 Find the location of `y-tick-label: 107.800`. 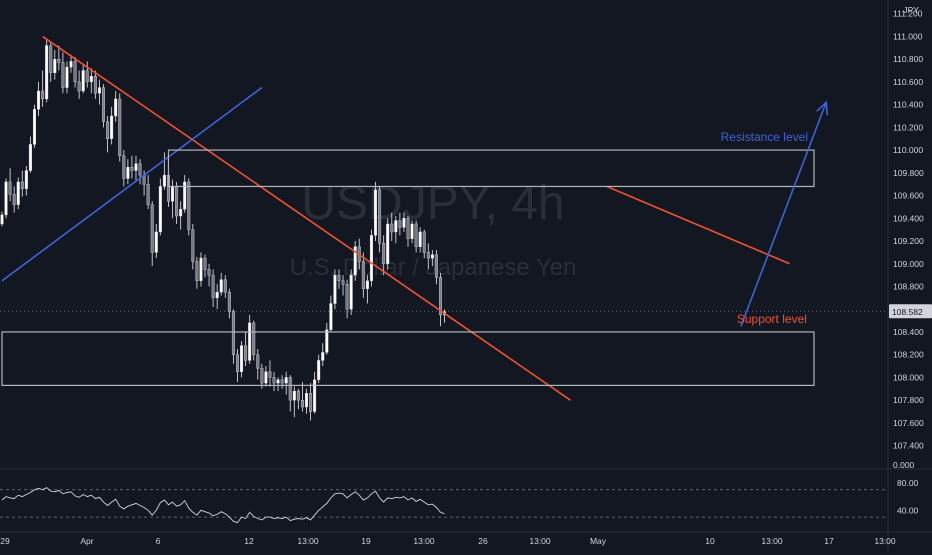

y-tick-label: 107.800 is located at coordinates (908, 400).